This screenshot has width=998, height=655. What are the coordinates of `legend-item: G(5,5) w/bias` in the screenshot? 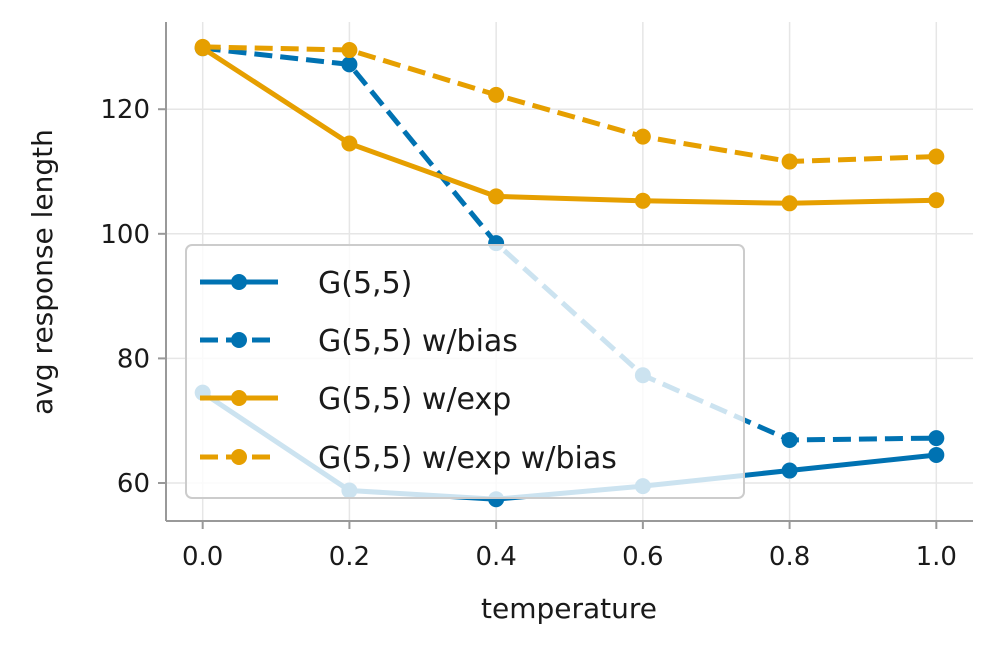 It's located at (359, 341).